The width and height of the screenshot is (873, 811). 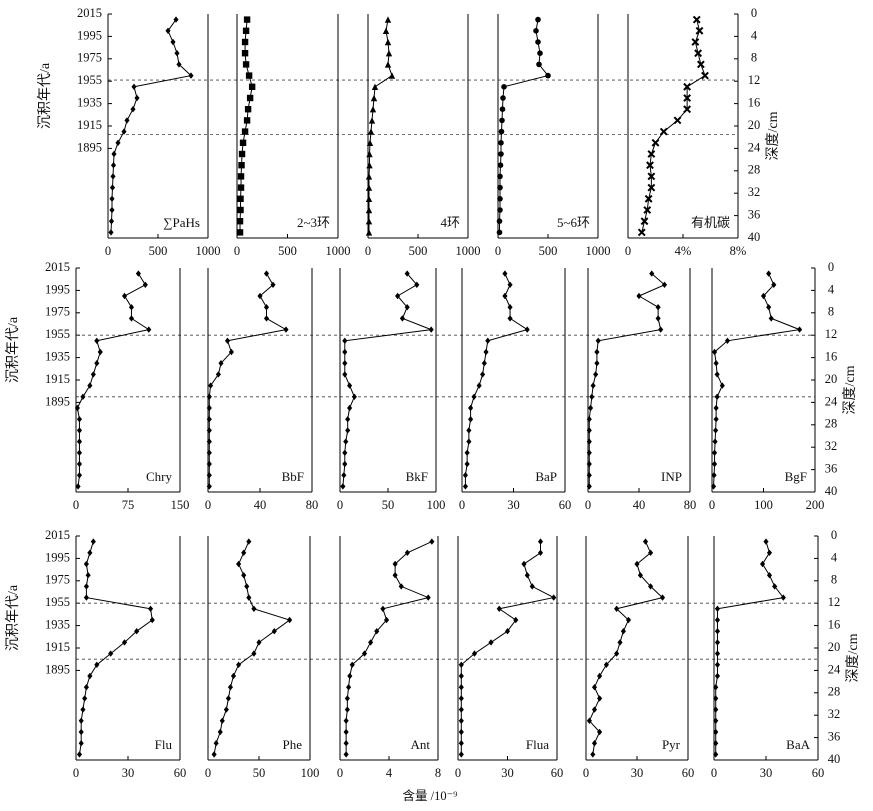 What do you see at coordinates (57, 602) in the screenshot?
I see `age-tick-label: 1955` at bounding box center [57, 602].